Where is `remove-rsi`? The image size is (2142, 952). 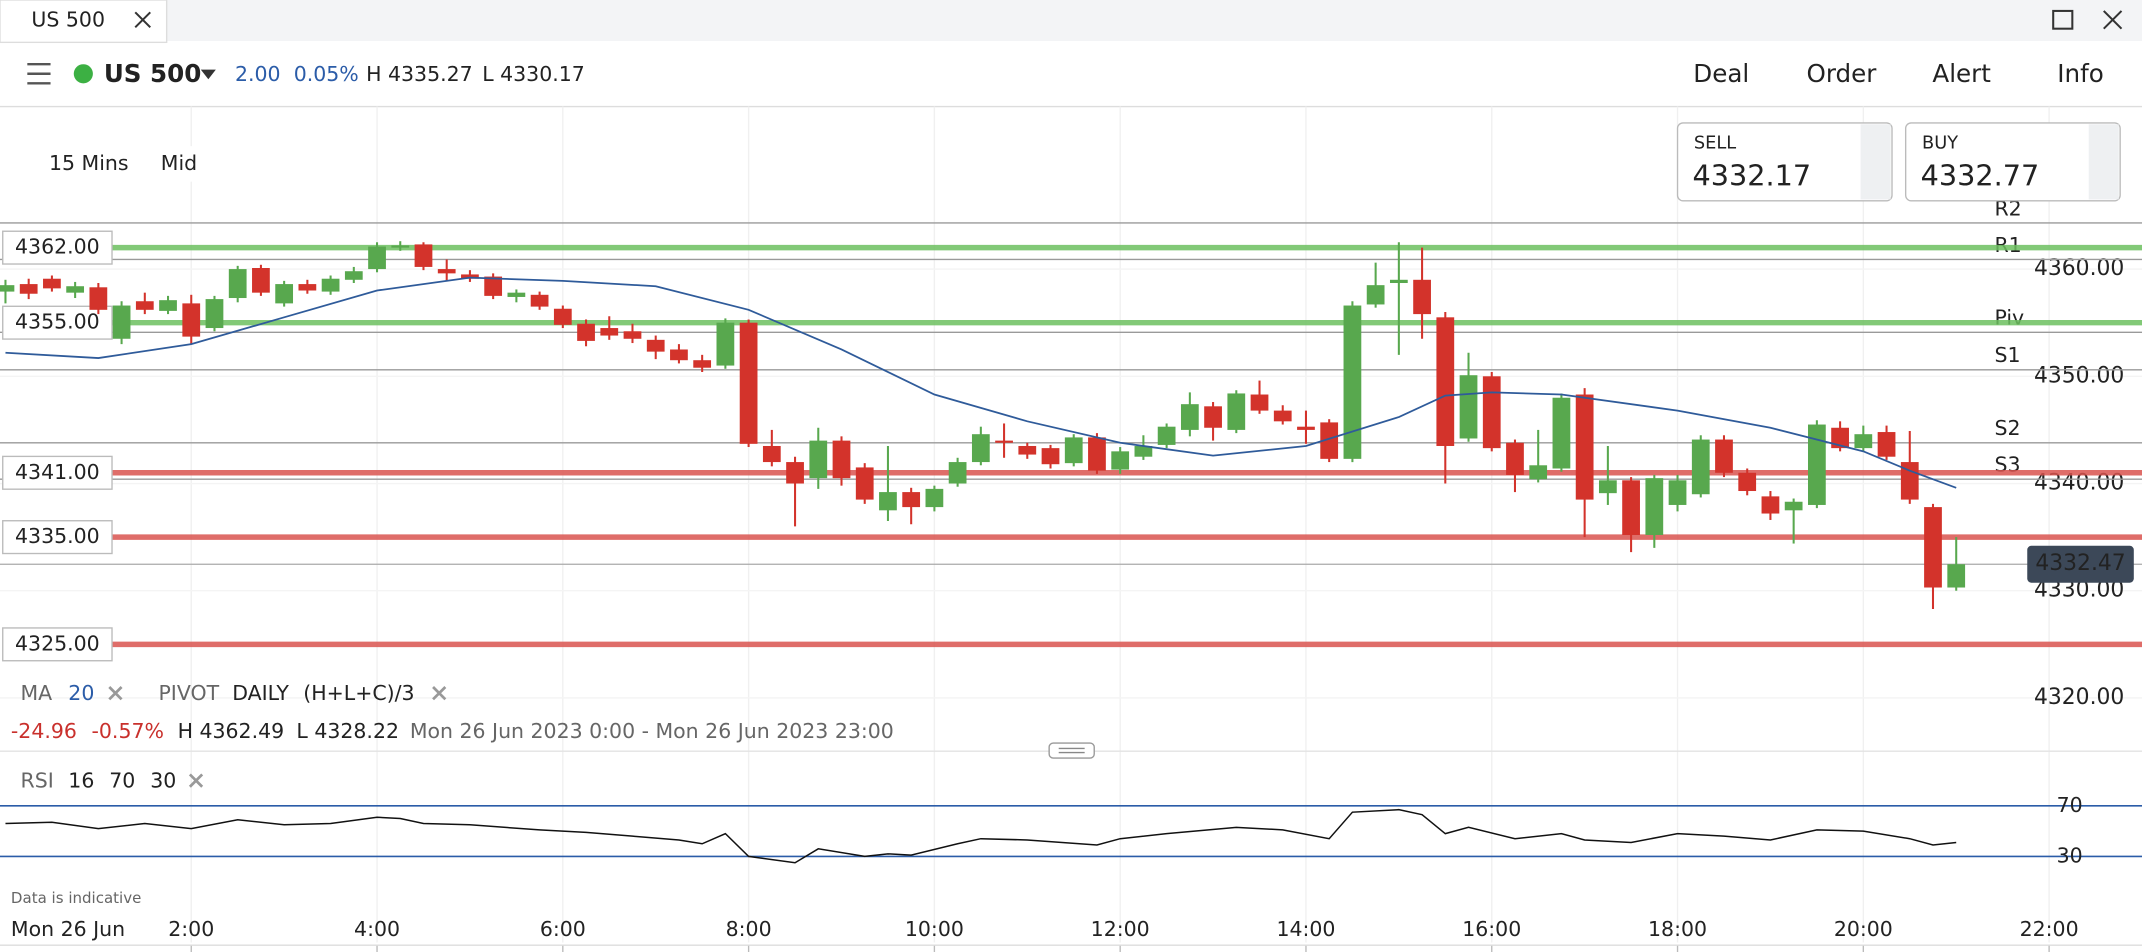
remove-rsi is located at coordinates (196, 780).